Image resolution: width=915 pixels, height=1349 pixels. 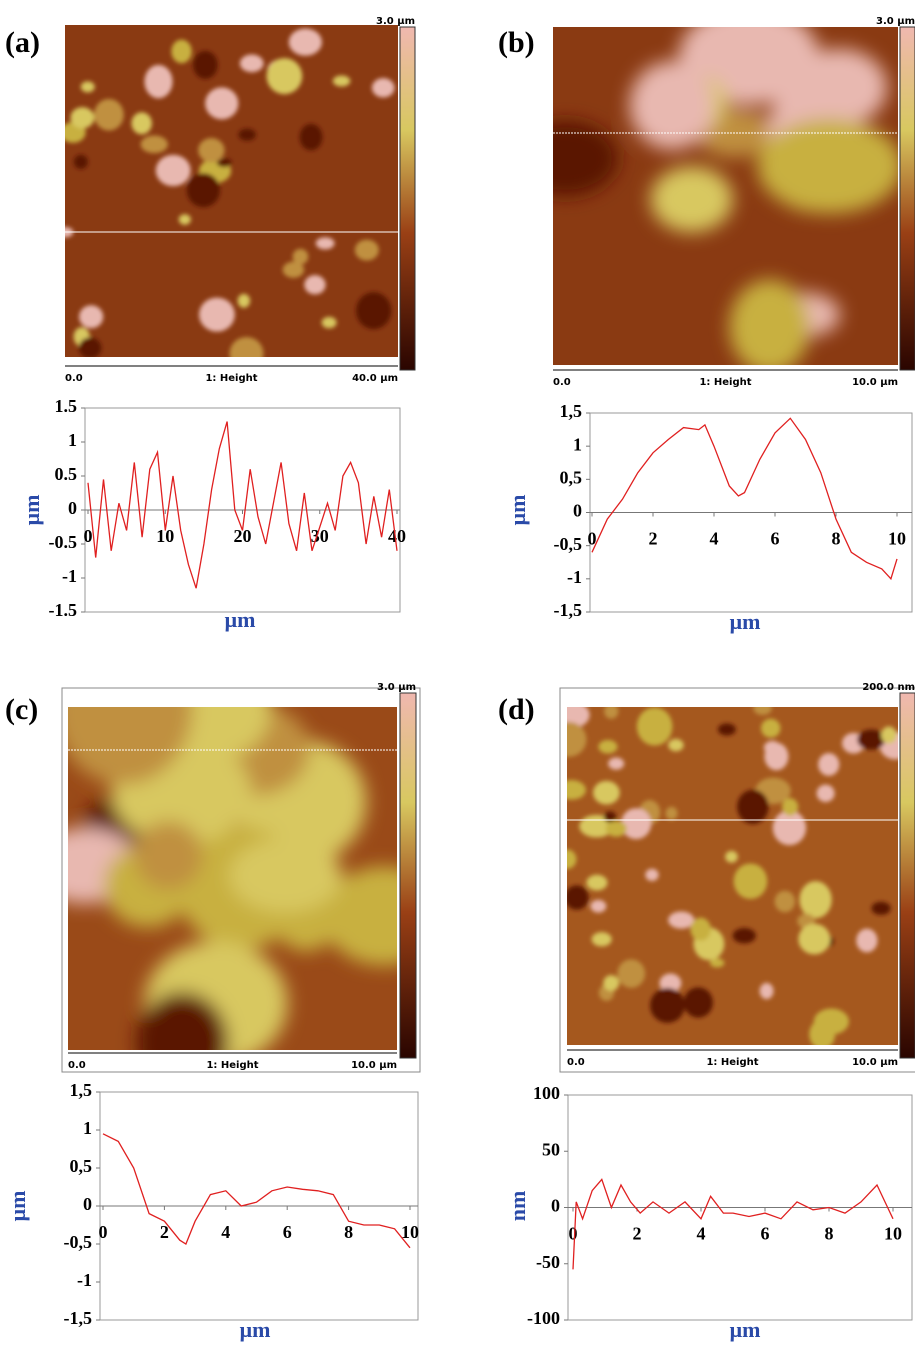 What do you see at coordinates (397, 536) in the screenshot?
I see `x-tick-label: 40` at bounding box center [397, 536].